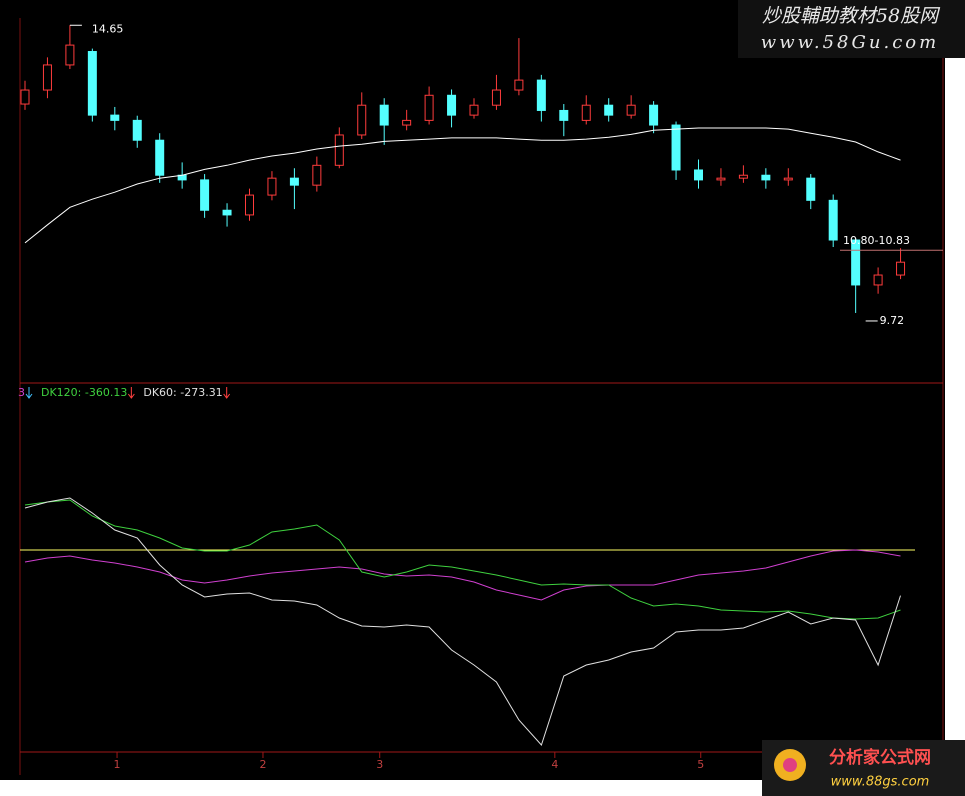  I want to click on watermark-url: www.58Gu.com, so click(850, 42).